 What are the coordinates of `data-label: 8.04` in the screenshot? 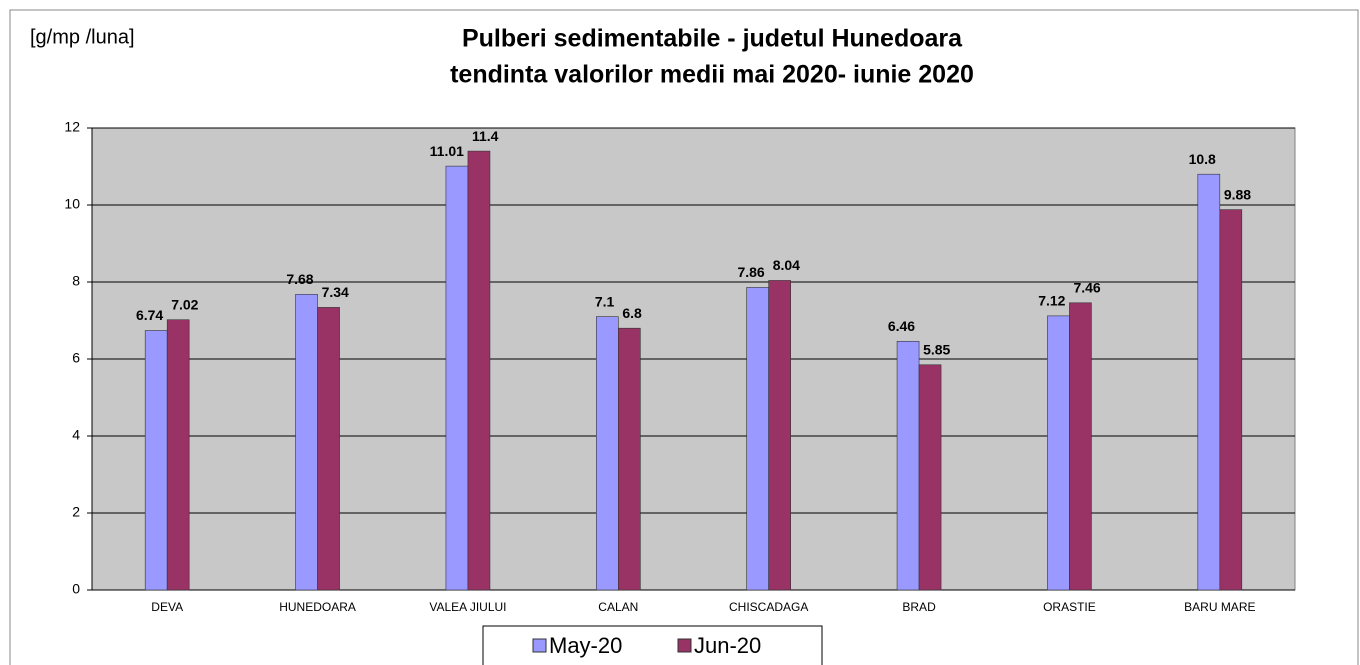 It's located at (786, 265).